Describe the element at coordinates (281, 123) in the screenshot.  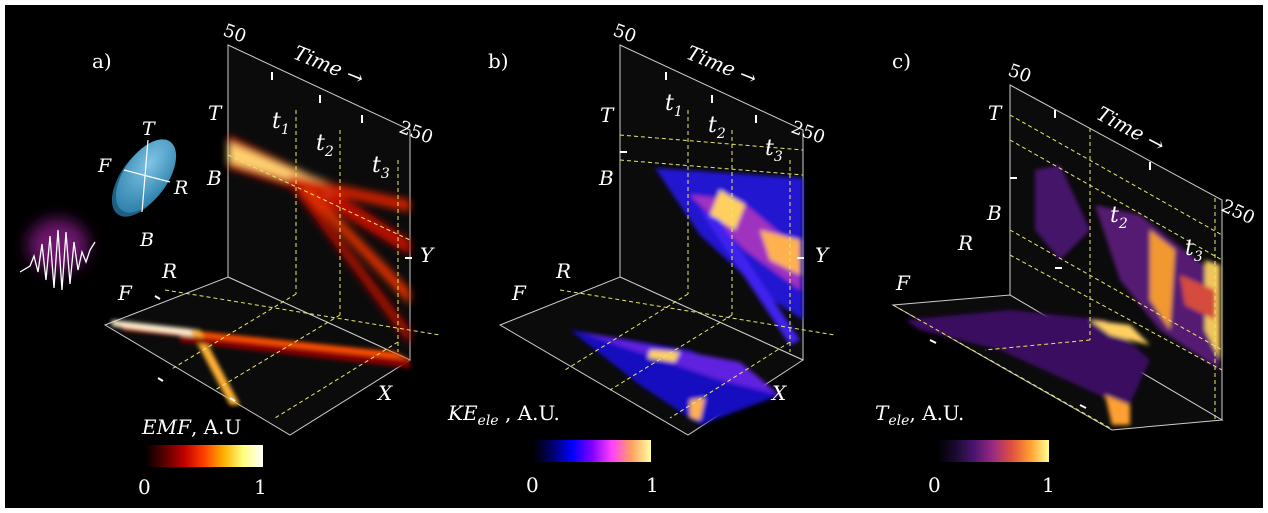
I see `panel-a-marker-1: t1` at that location.